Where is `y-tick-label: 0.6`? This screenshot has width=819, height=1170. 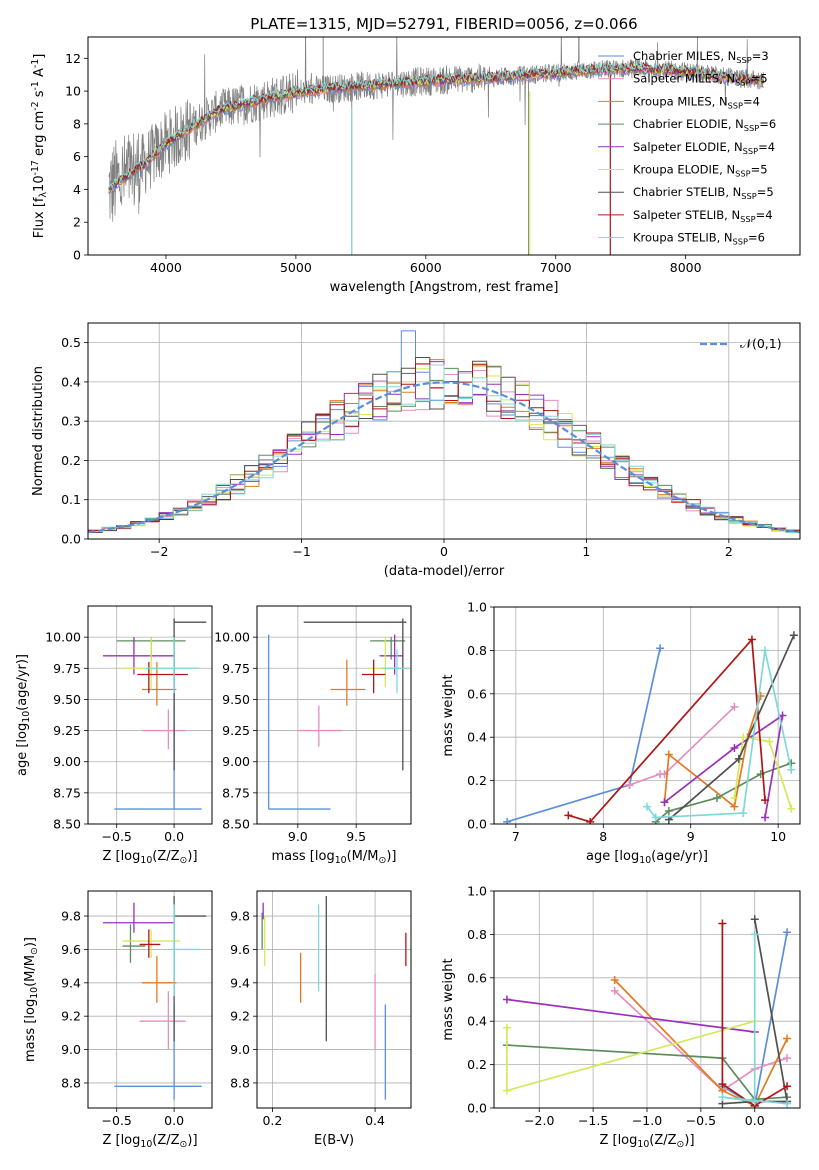
y-tick-label: 0.6 is located at coordinates (477, 977).